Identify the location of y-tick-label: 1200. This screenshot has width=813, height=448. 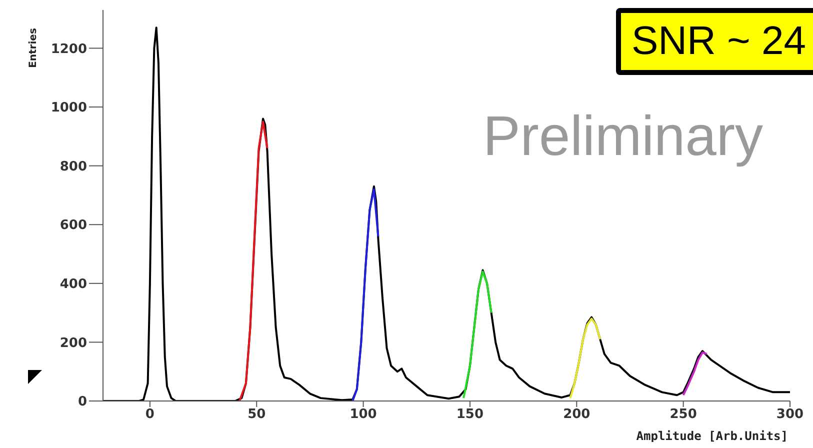
(68, 49).